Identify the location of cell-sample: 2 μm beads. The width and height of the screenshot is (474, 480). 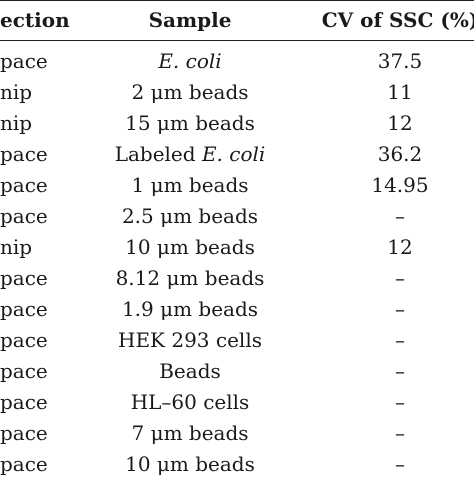
(190, 92).